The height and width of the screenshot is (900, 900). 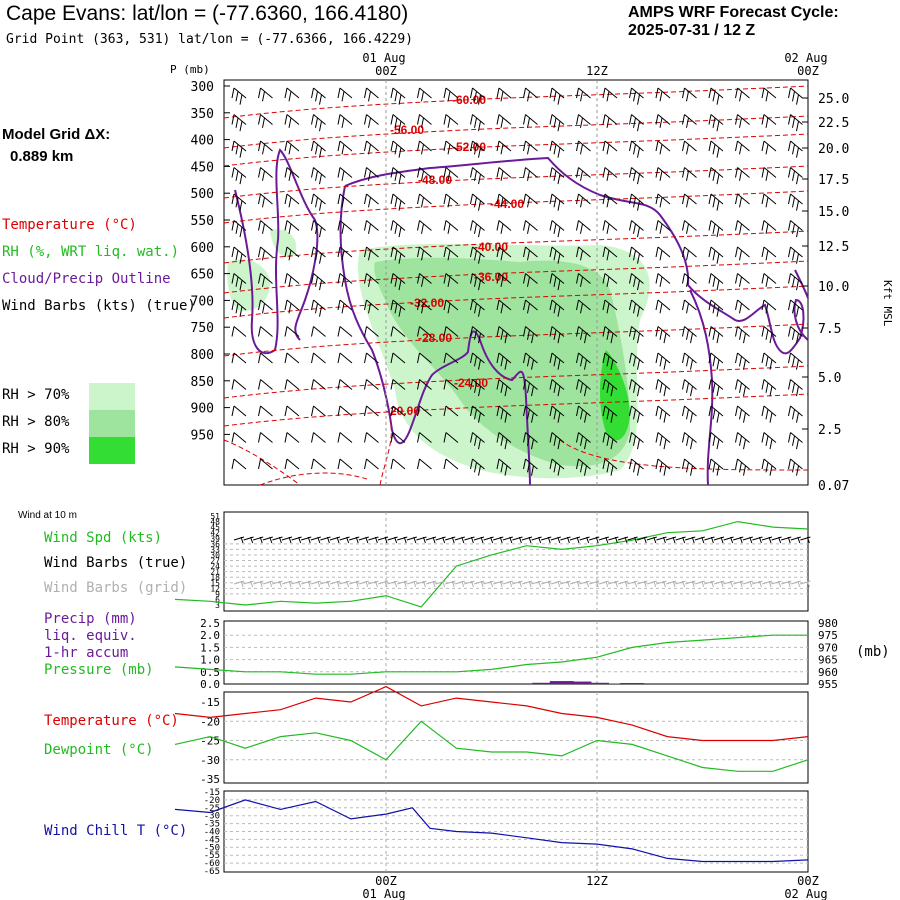 I want to click on wind-speed-tick-label: 42, so click(x=215, y=533).